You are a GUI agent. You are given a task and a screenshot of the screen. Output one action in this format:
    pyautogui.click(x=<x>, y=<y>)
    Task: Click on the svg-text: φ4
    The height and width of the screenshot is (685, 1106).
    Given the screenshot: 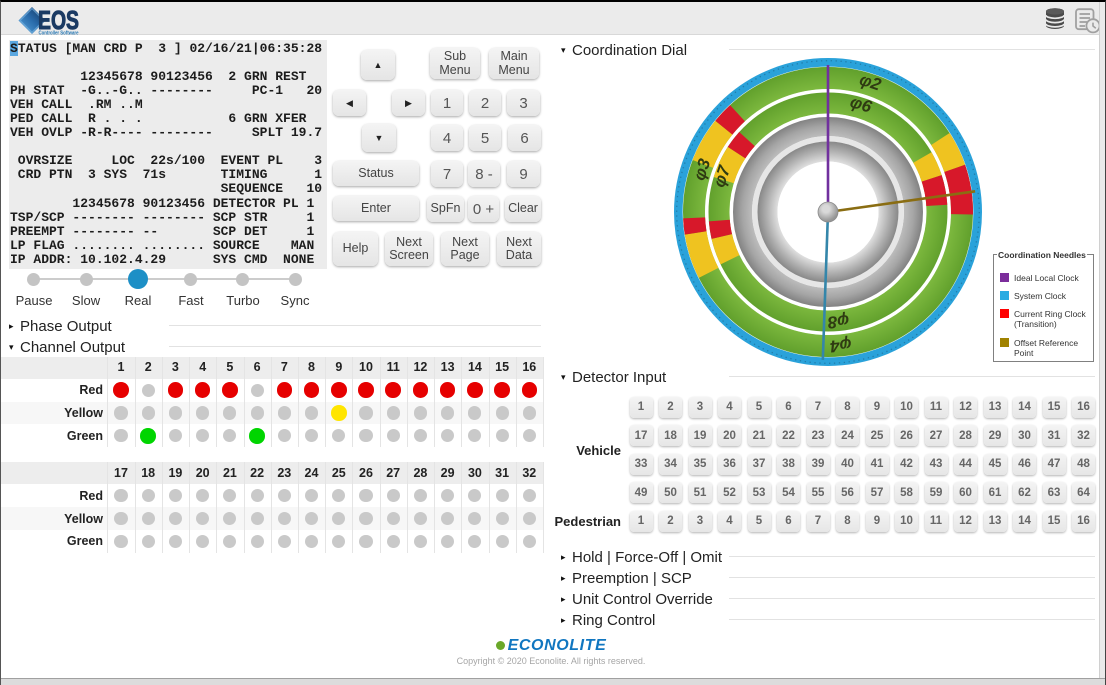 What is the action you would take?
    pyautogui.click(x=841, y=345)
    